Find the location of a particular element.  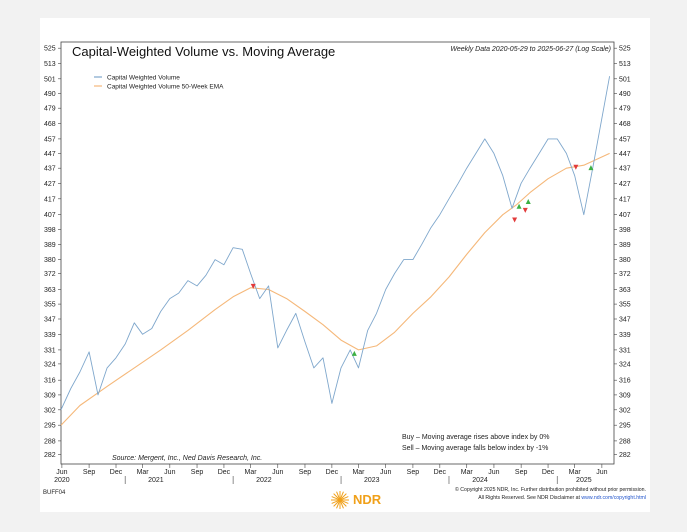

ndr-logo: NDR is located at coordinates (356, 500).